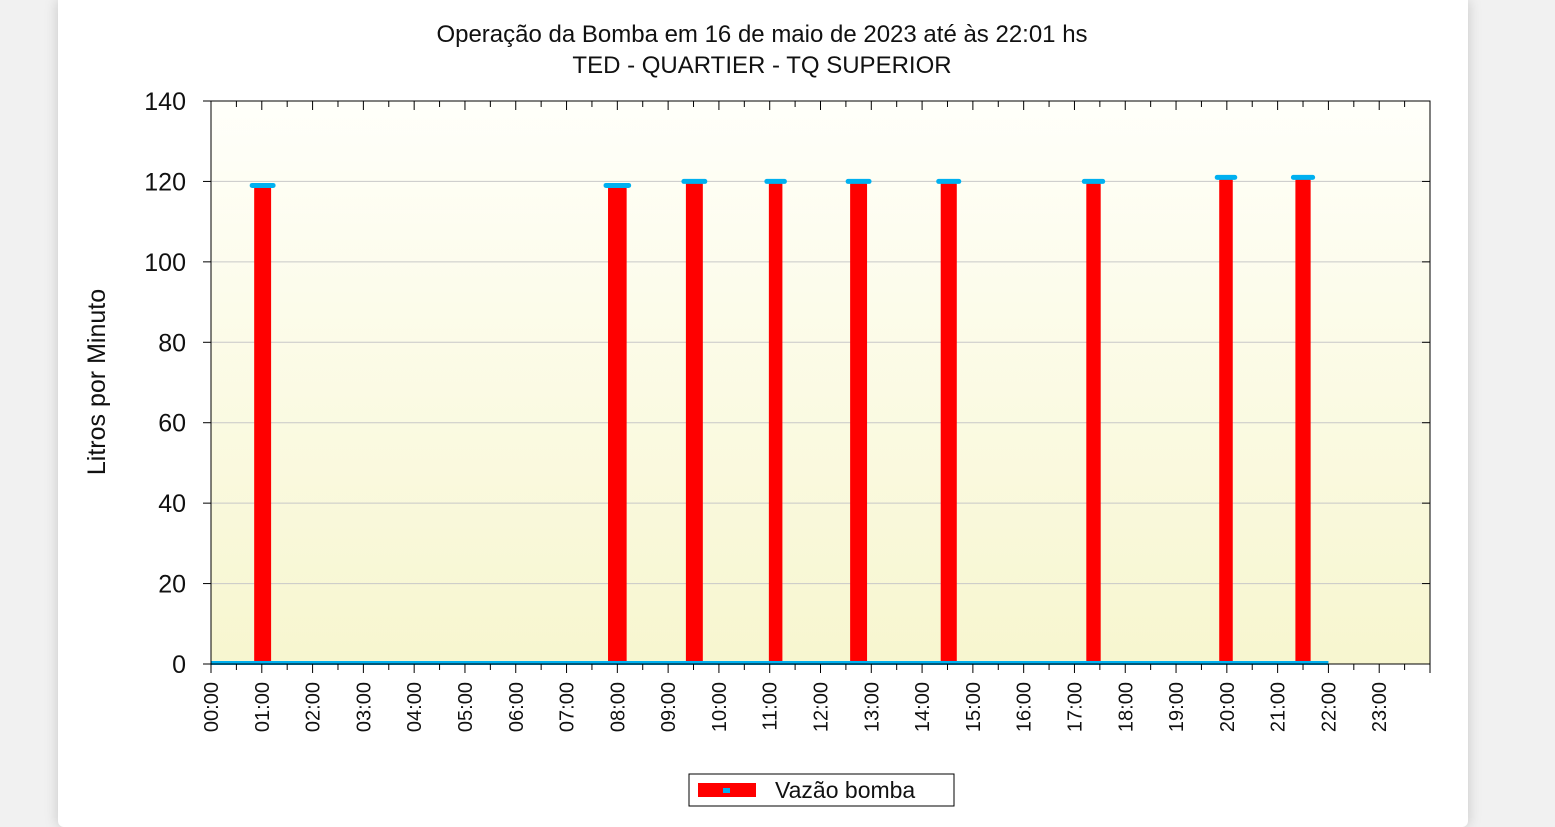  I want to click on x-tick-label-1100: 11:00, so click(771, 706).